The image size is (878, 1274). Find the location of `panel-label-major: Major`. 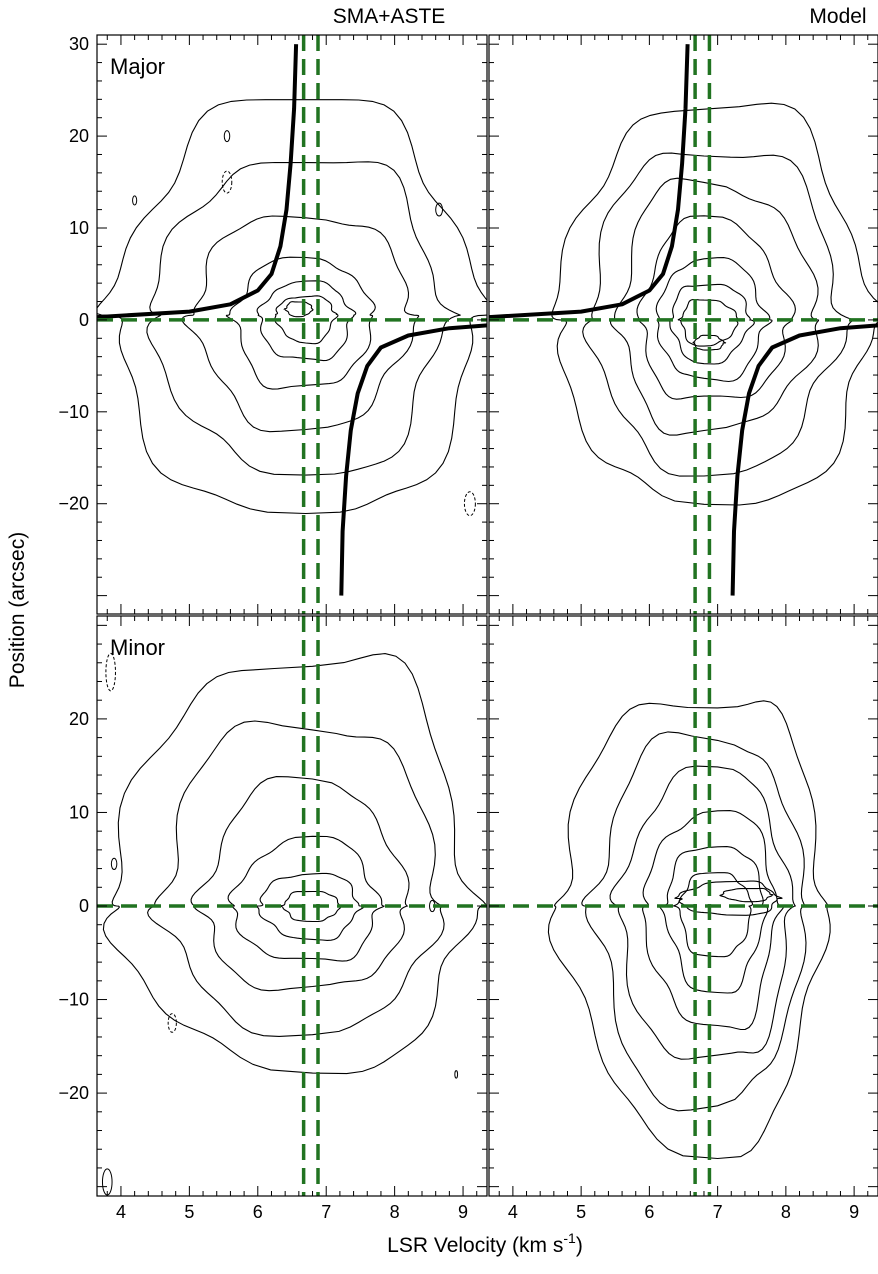

panel-label-major: Major is located at coordinates (137, 66).